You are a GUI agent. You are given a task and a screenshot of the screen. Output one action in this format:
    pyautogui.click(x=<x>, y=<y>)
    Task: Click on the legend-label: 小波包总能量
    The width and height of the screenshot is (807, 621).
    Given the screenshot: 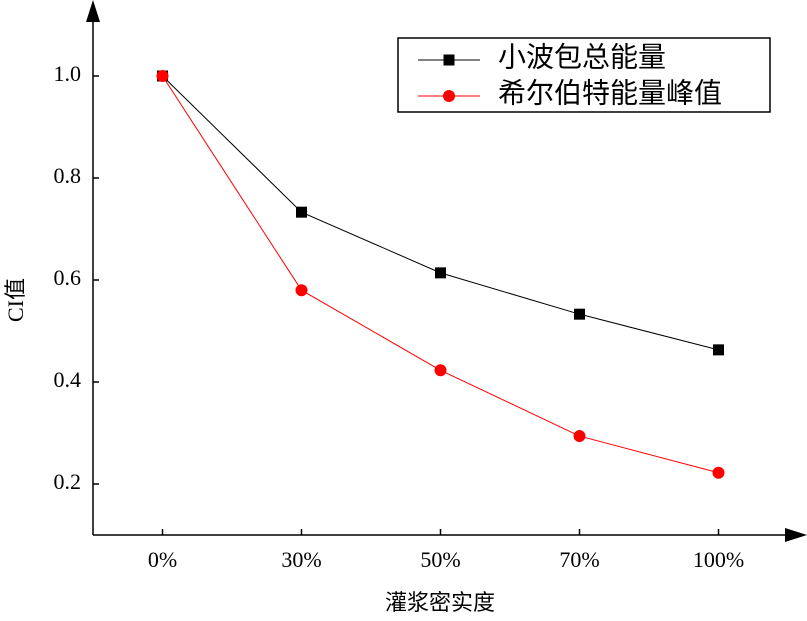 What is the action you would take?
    pyautogui.click(x=582, y=57)
    